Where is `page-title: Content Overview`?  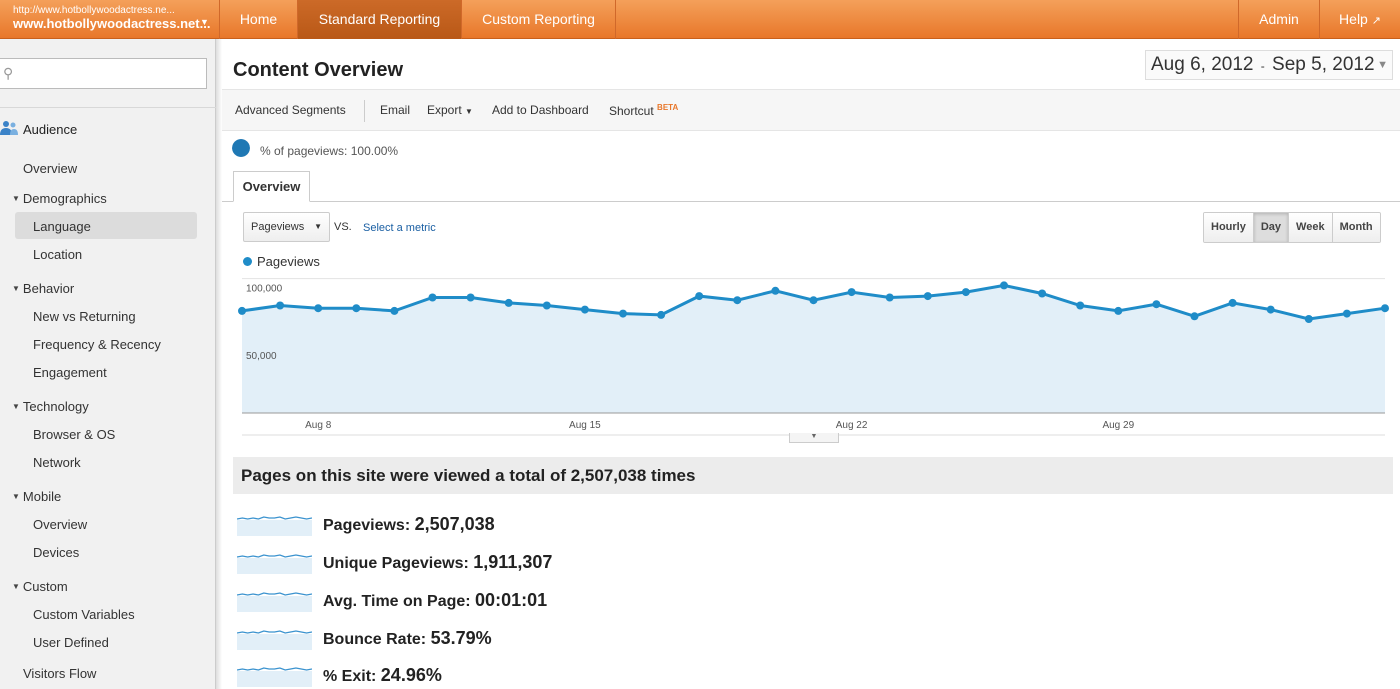
page-title: Content Overview is located at coordinates (318, 70).